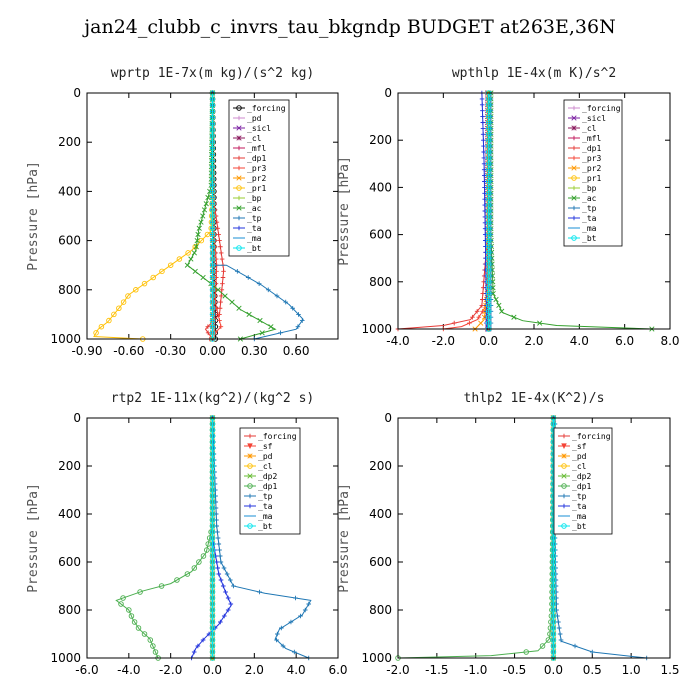  I want to click on legend-label: _dp1, so click(591, 148).